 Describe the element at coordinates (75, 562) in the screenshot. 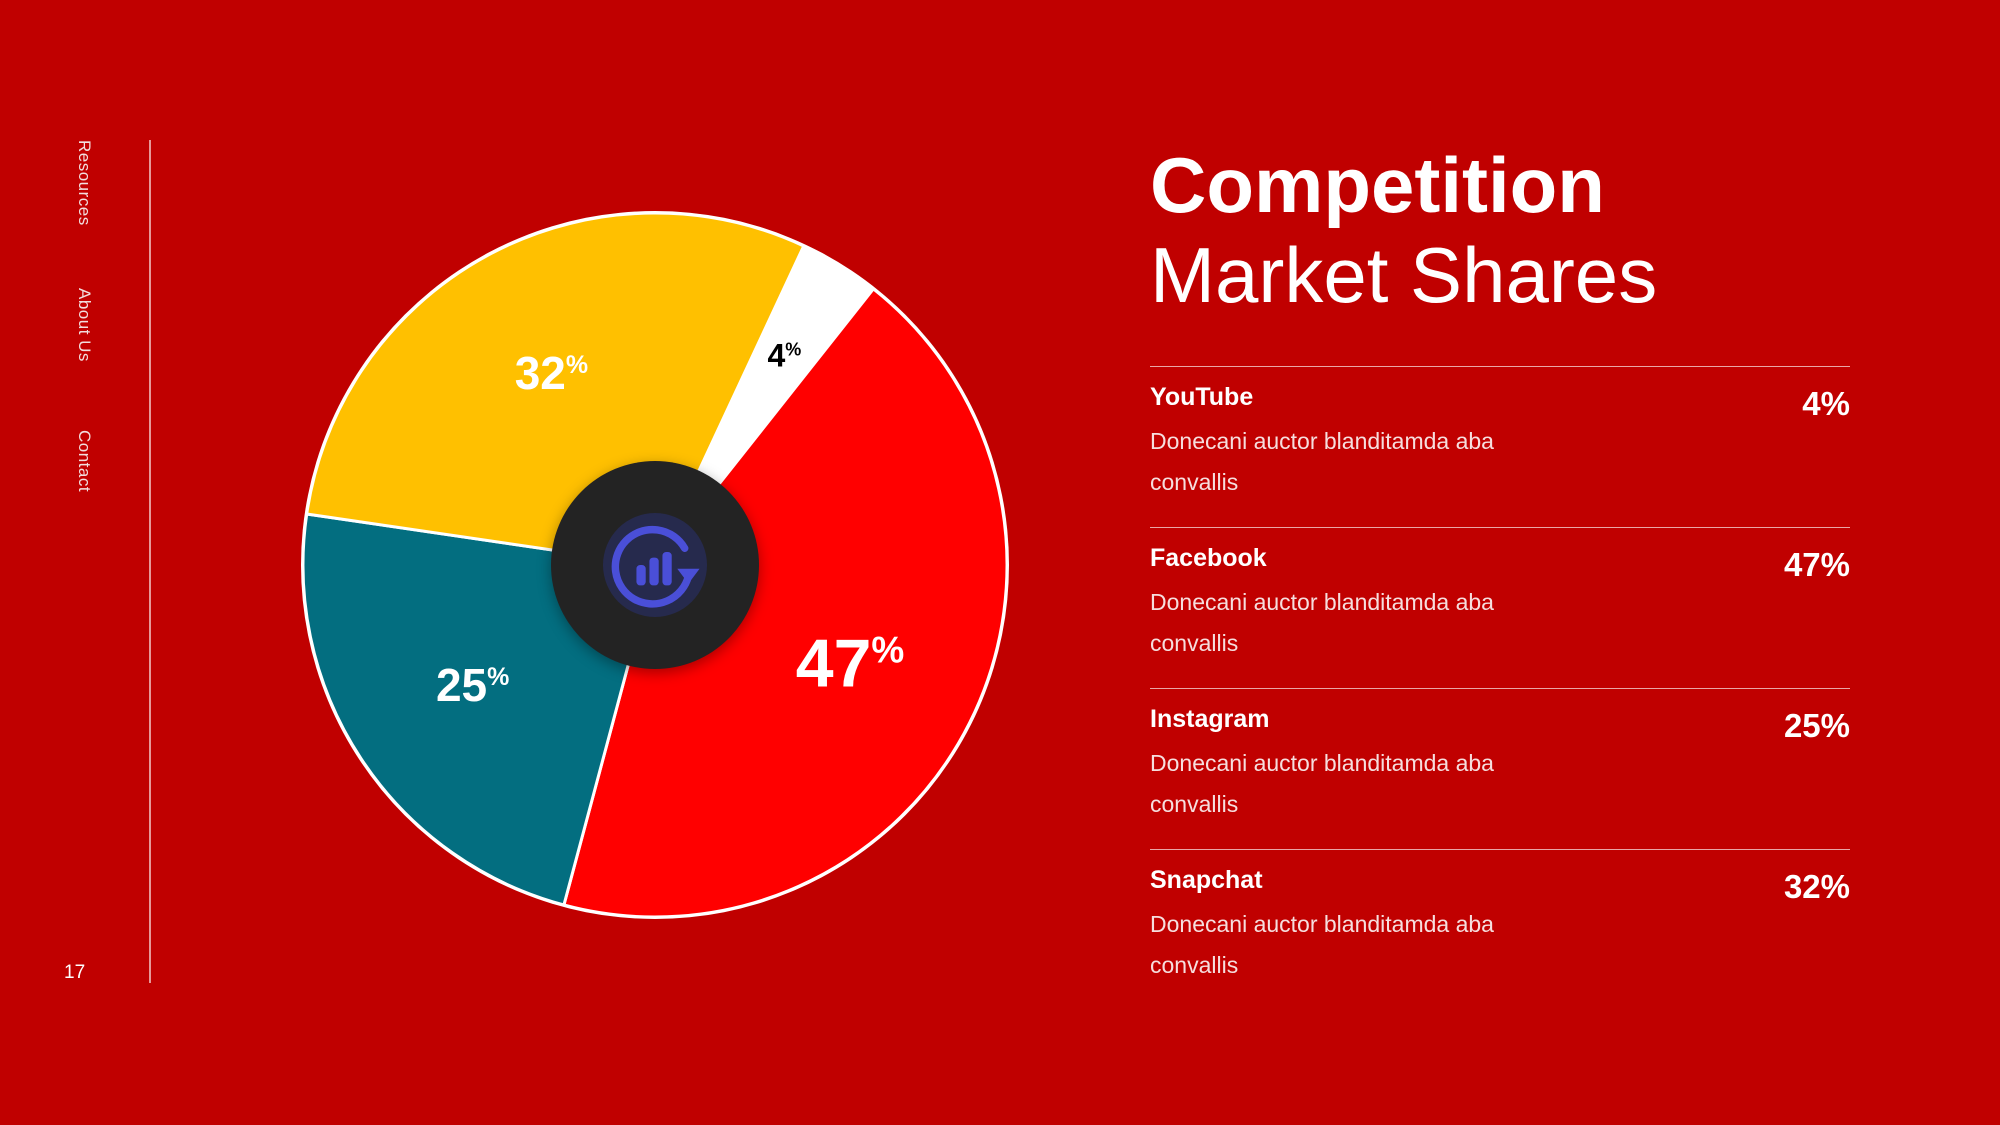

I see `side-navigation: Resources About Us Contact 17` at that location.